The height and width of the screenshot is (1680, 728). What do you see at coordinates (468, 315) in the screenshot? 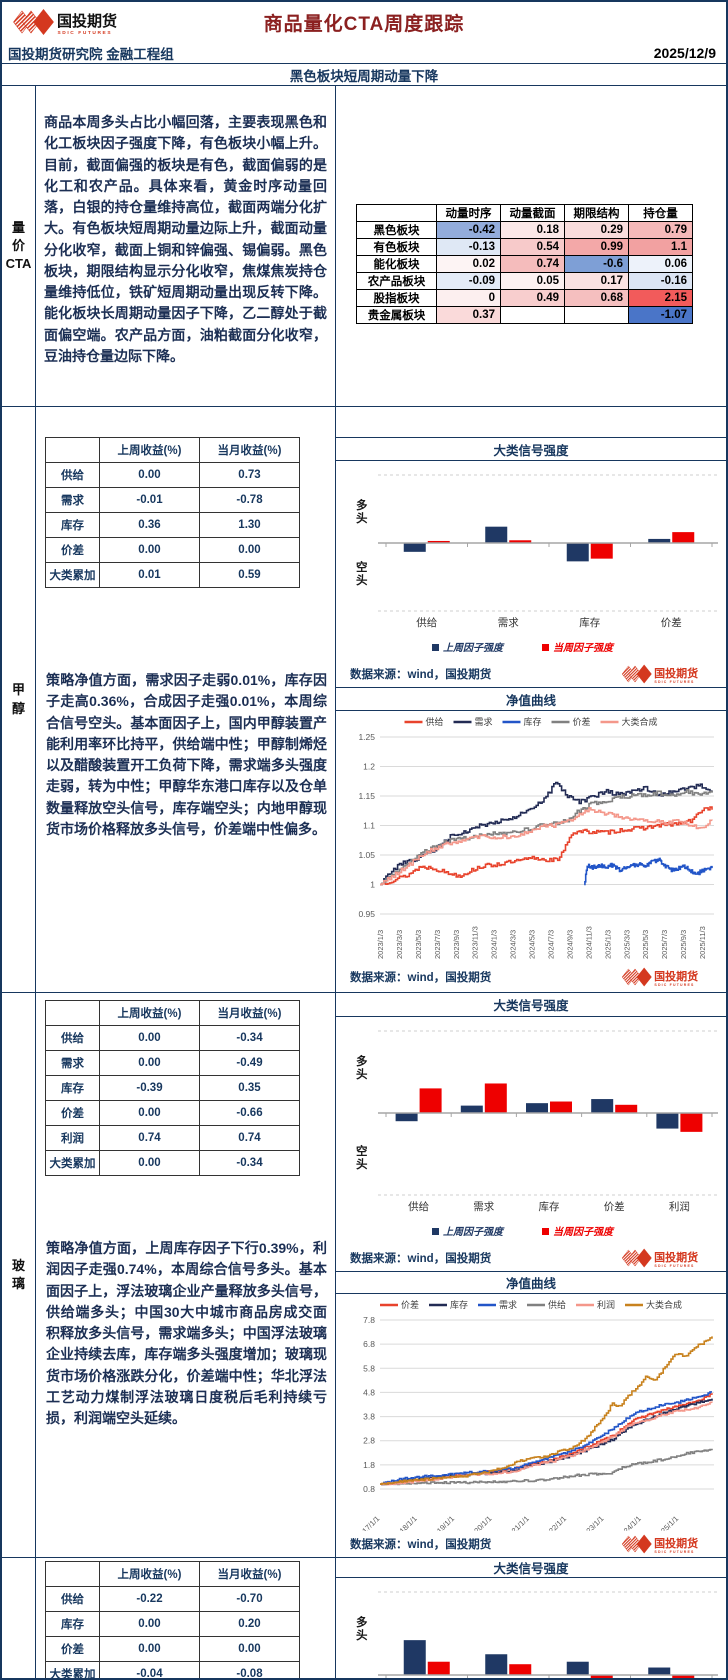
I see `factor-value-cell: 0.37` at bounding box center [468, 315].